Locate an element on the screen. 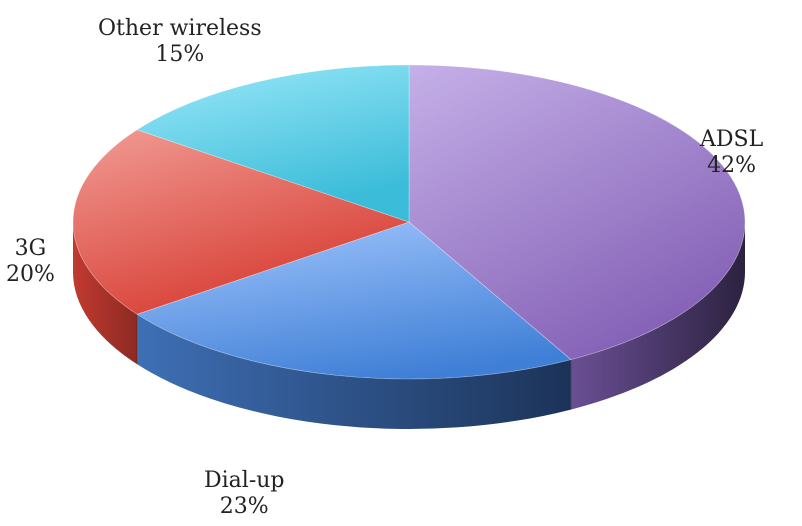 This screenshot has height=526, width=802. slice-label-3g-name: 3G is located at coordinates (30, 248).